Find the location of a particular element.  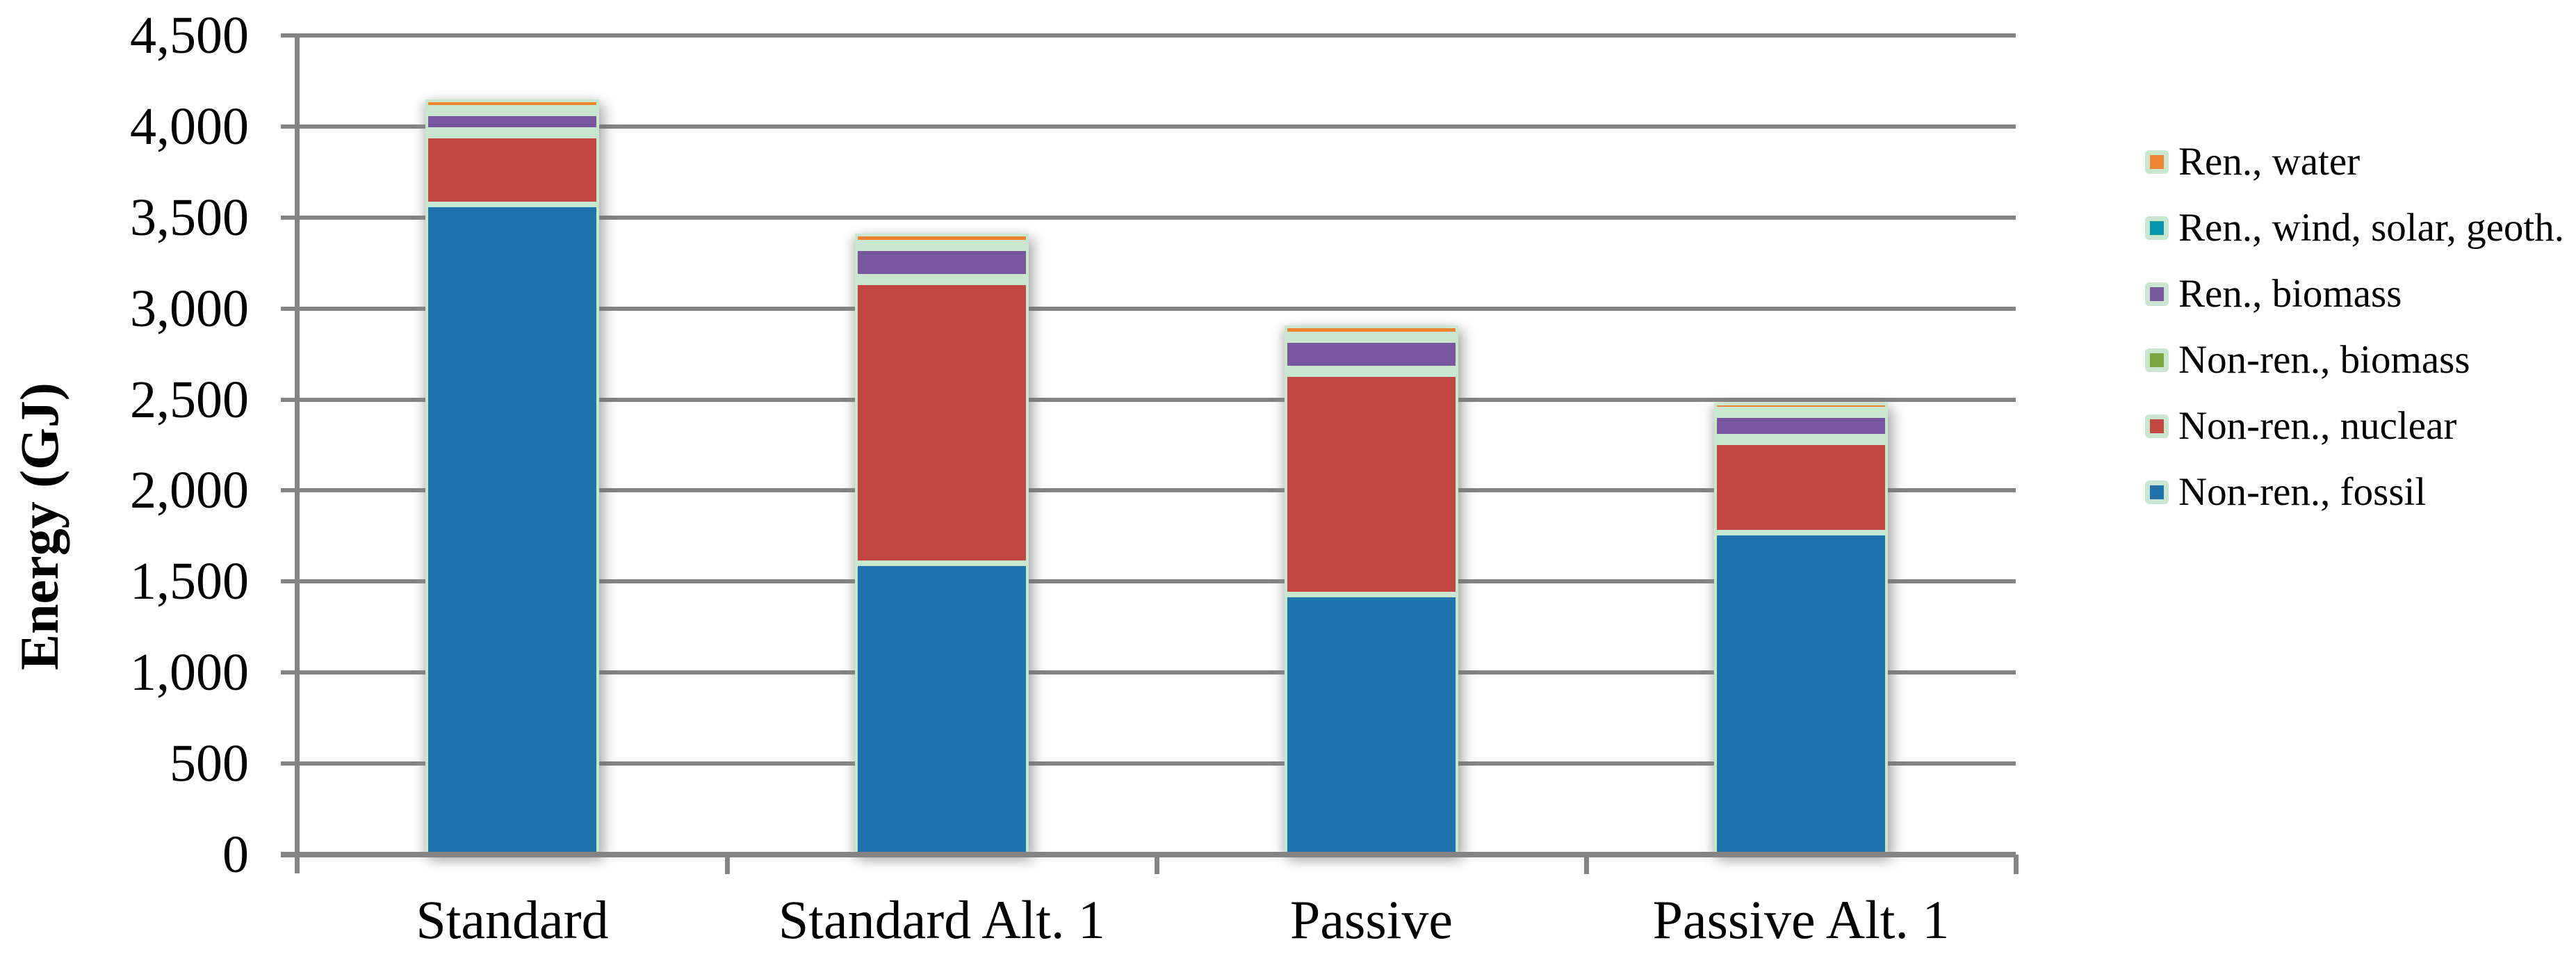

y-tick-label: 3,500 is located at coordinates (189, 217).